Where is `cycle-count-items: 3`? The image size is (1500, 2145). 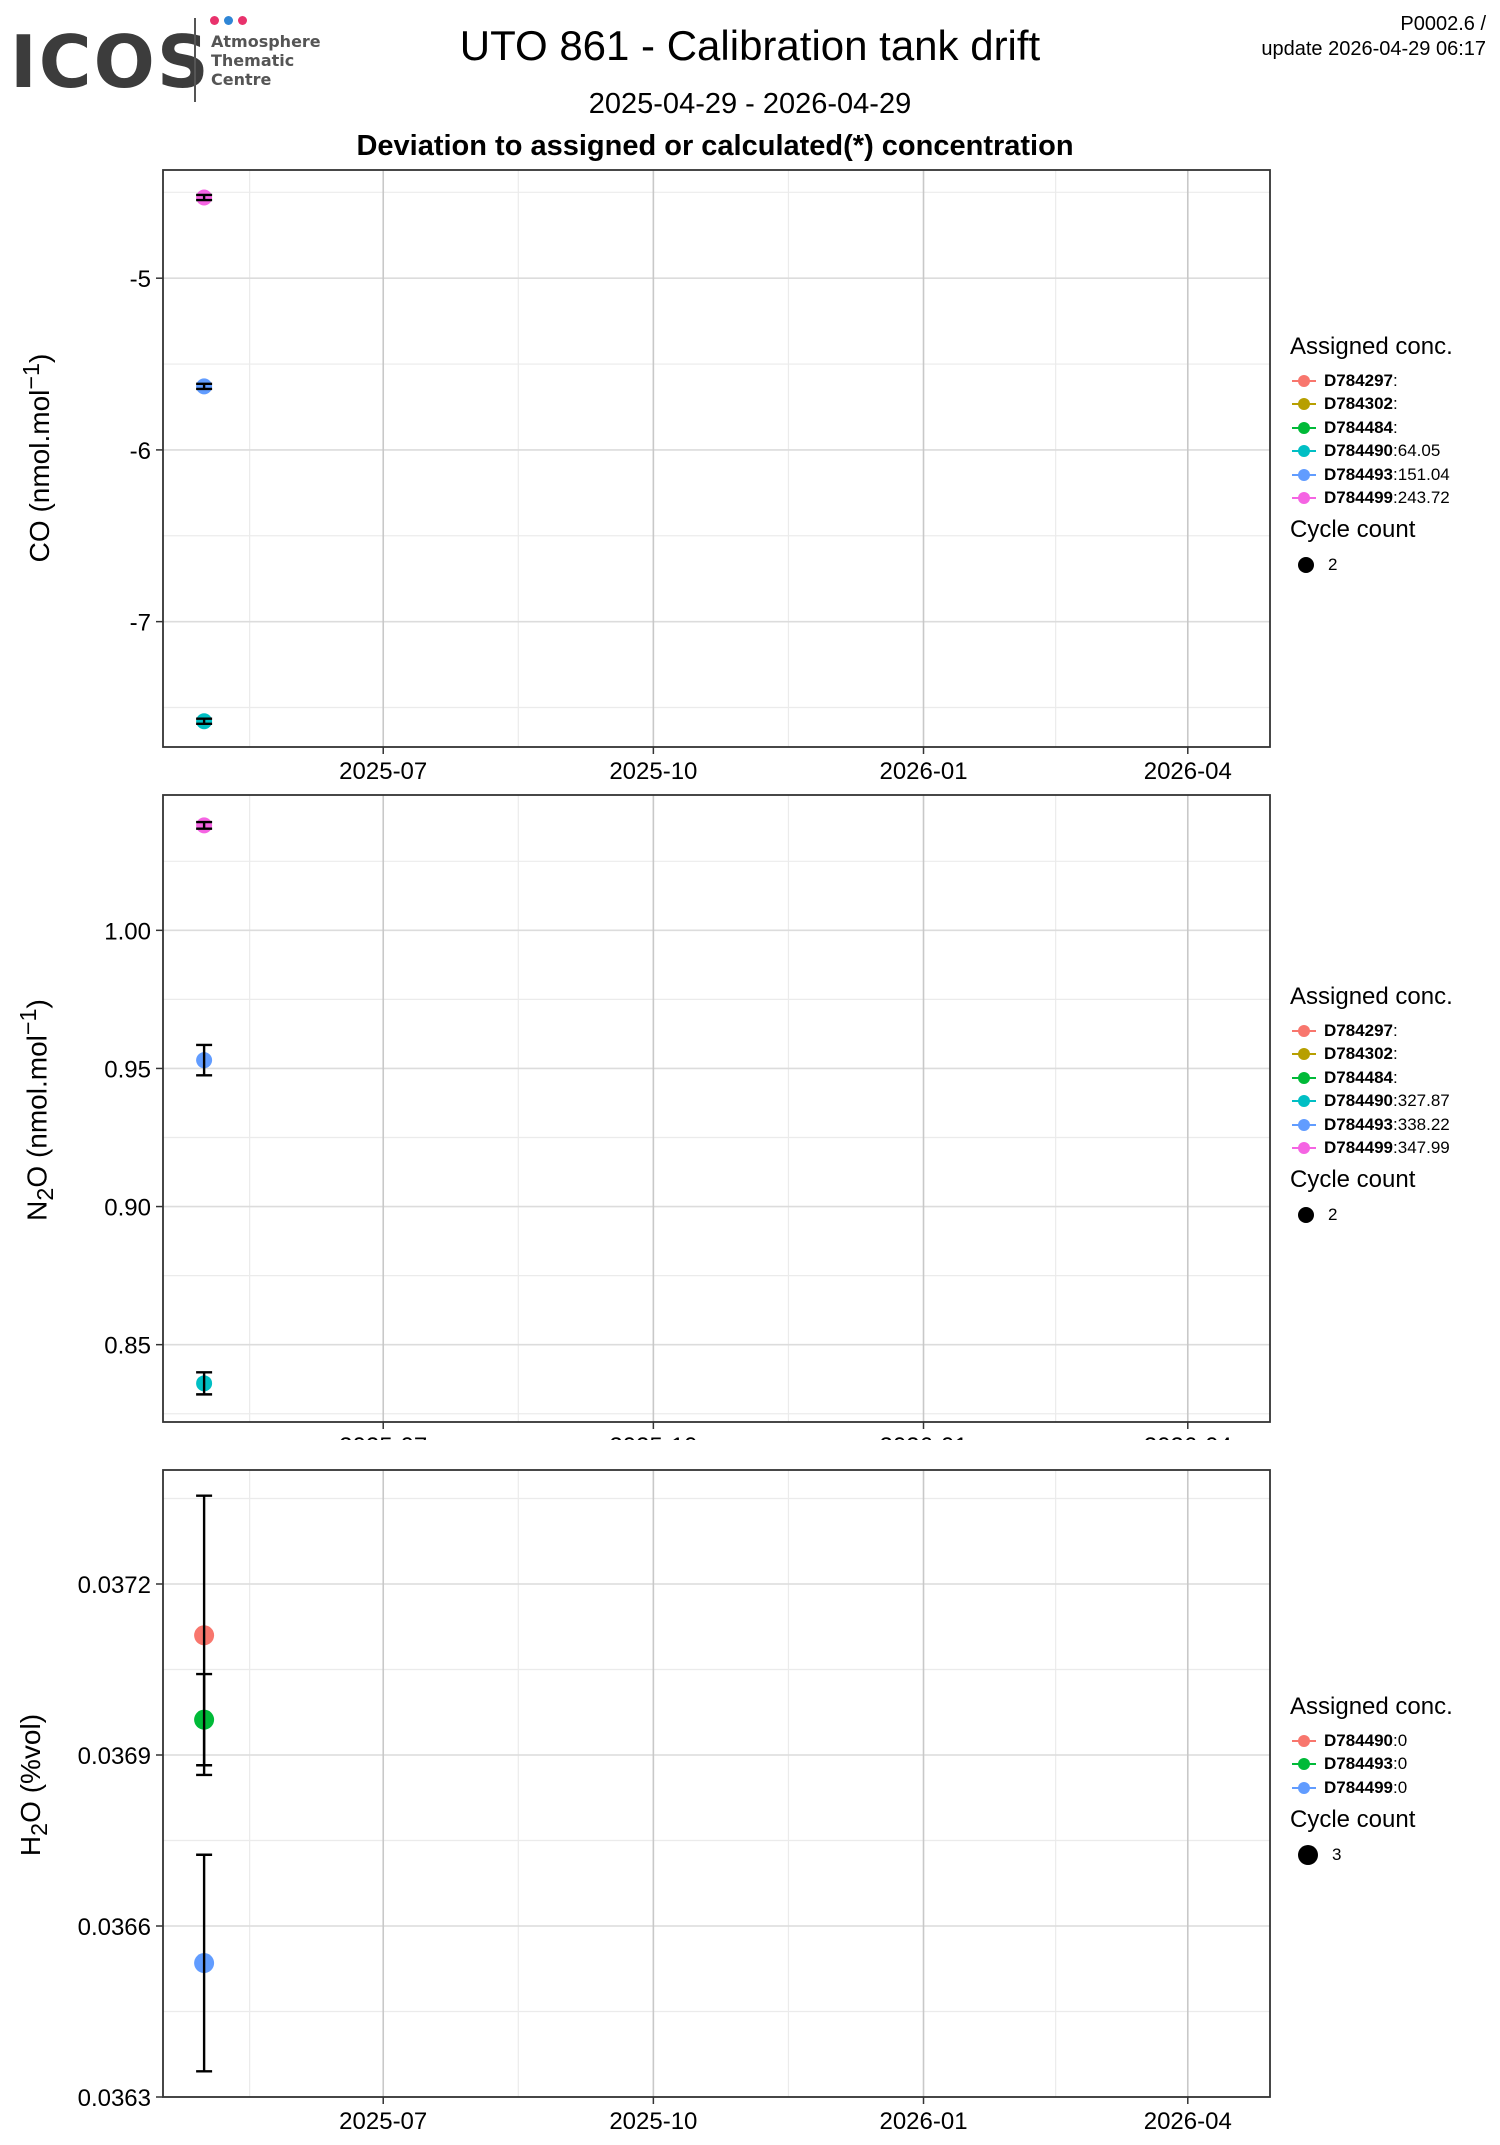 cycle-count-items: 3 is located at coordinates (1390, 1855).